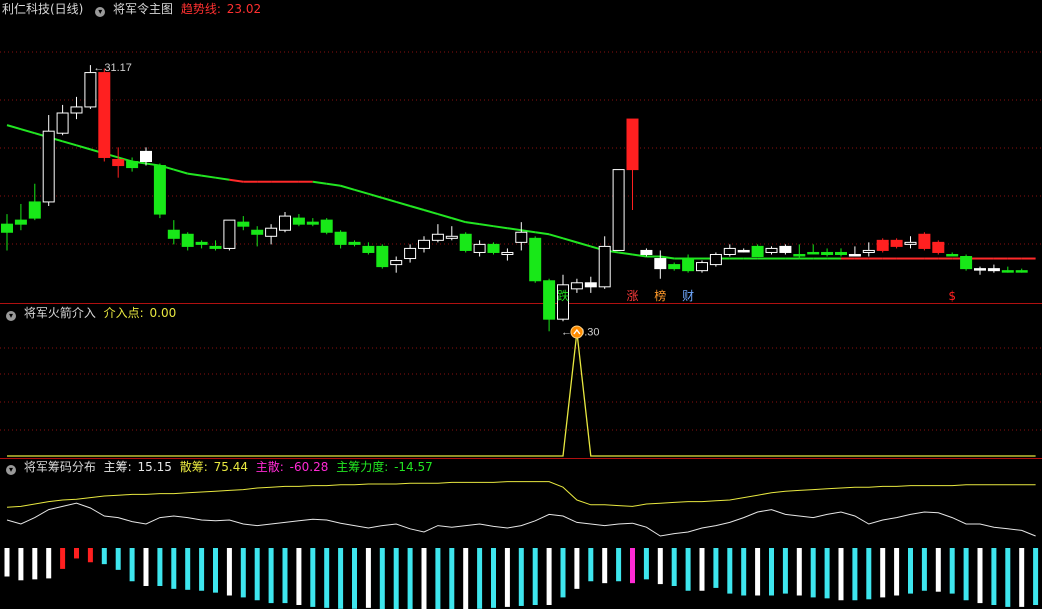  I want to click on scatter-value: 75.44, so click(230, 467).